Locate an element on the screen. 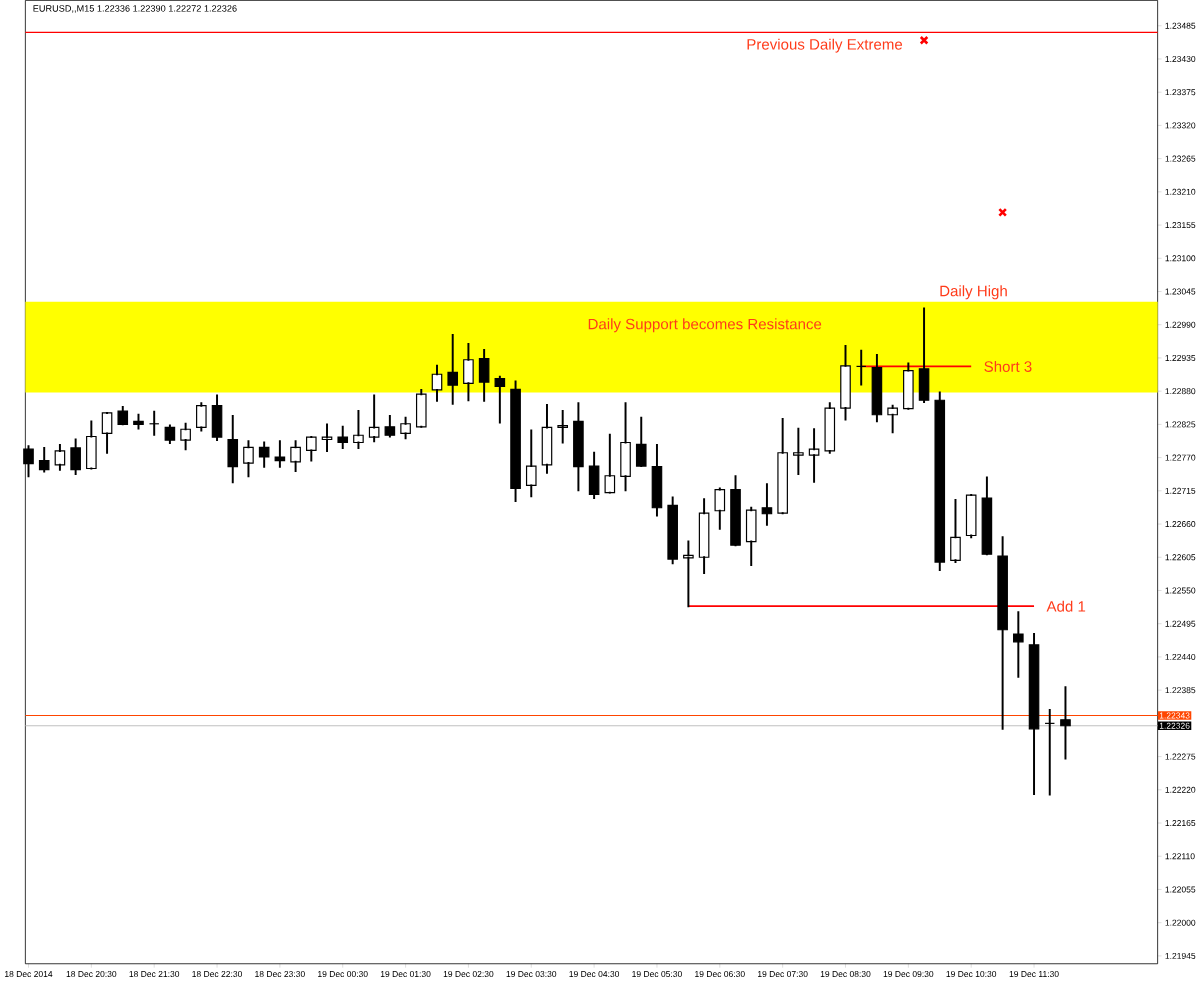 The height and width of the screenshot is (981, 1200). y-tick-label: 1.23045 is located at coordinates (1180, 291).